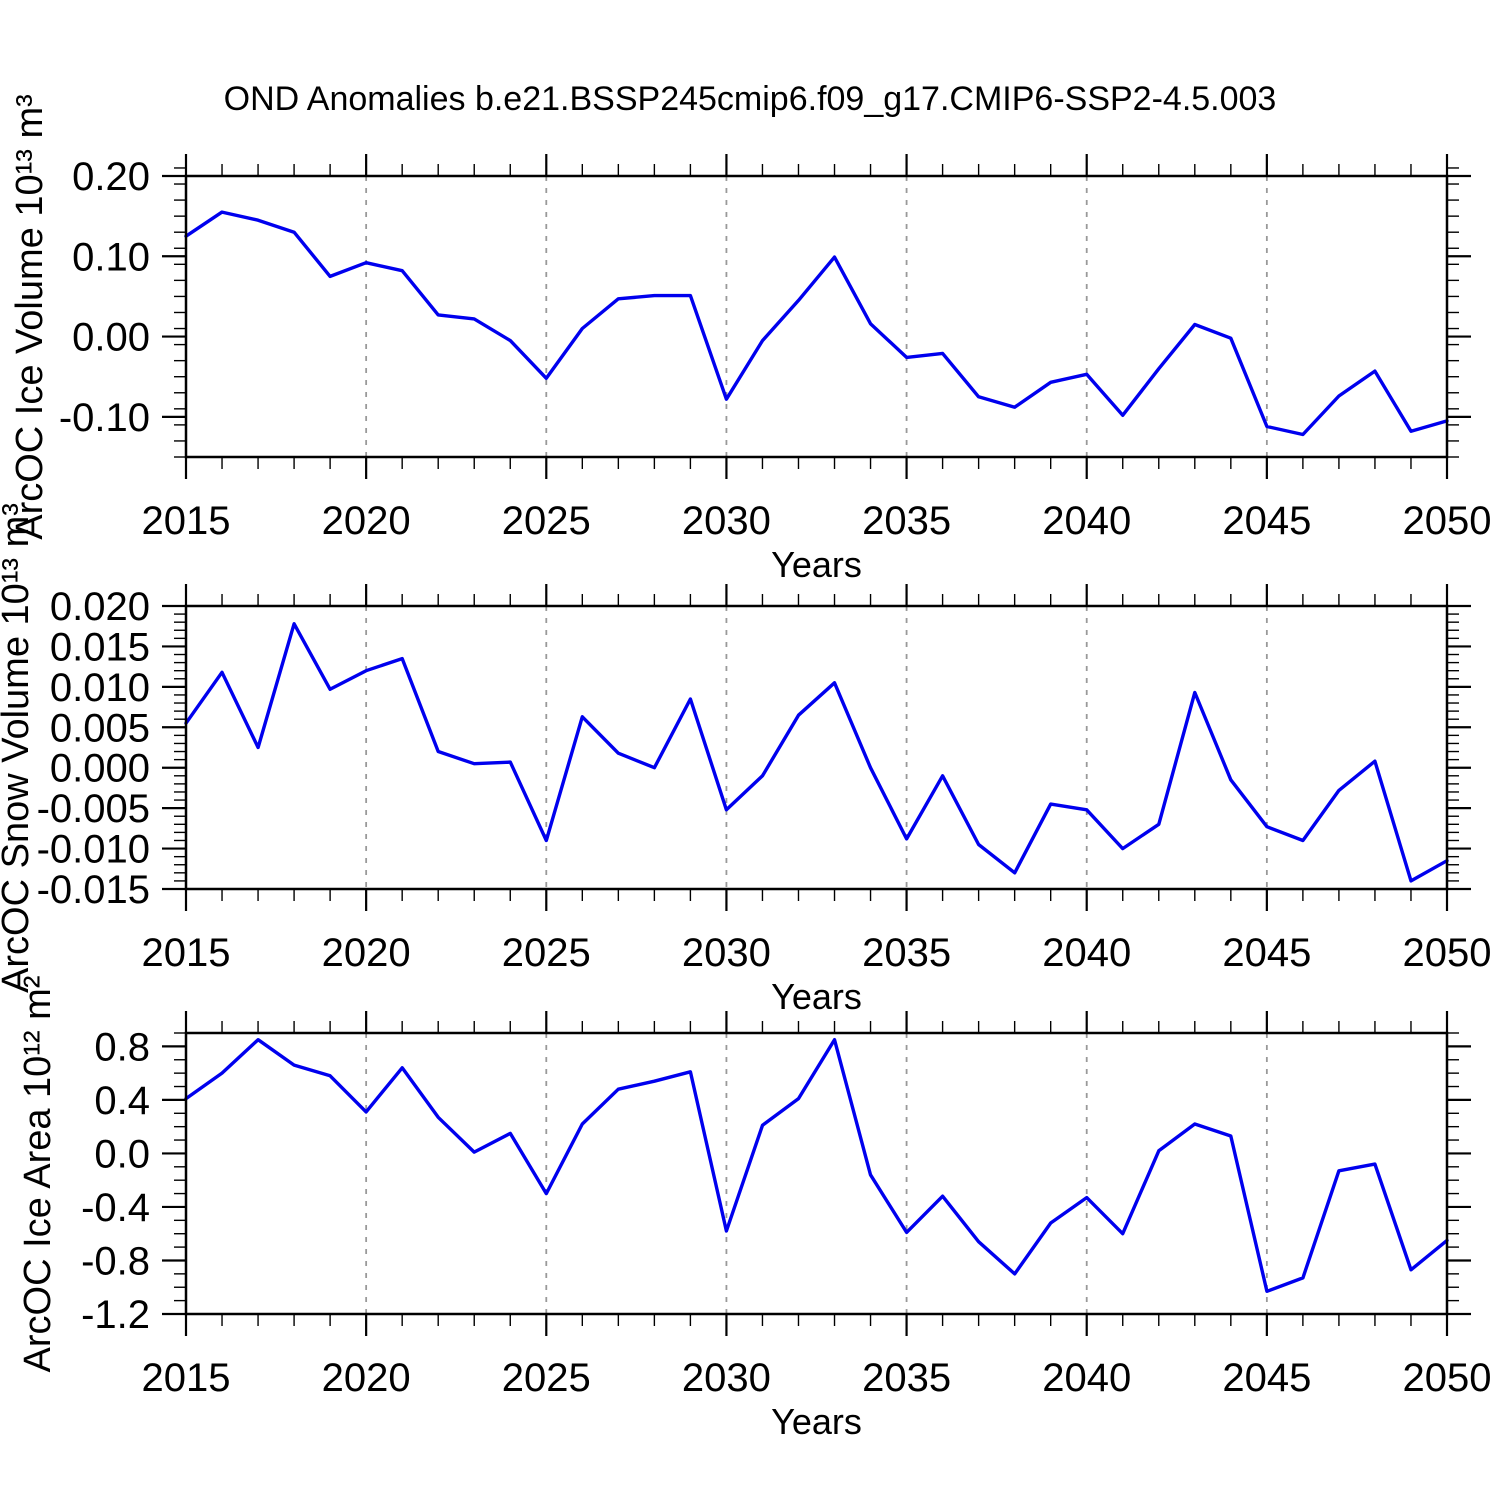 This screenshot has width=1500, height=1500. What do you see at coordinates (100, 647) in the screenshot?
I see `y-tick-label: 0.015` at bounding box center [100, 647].